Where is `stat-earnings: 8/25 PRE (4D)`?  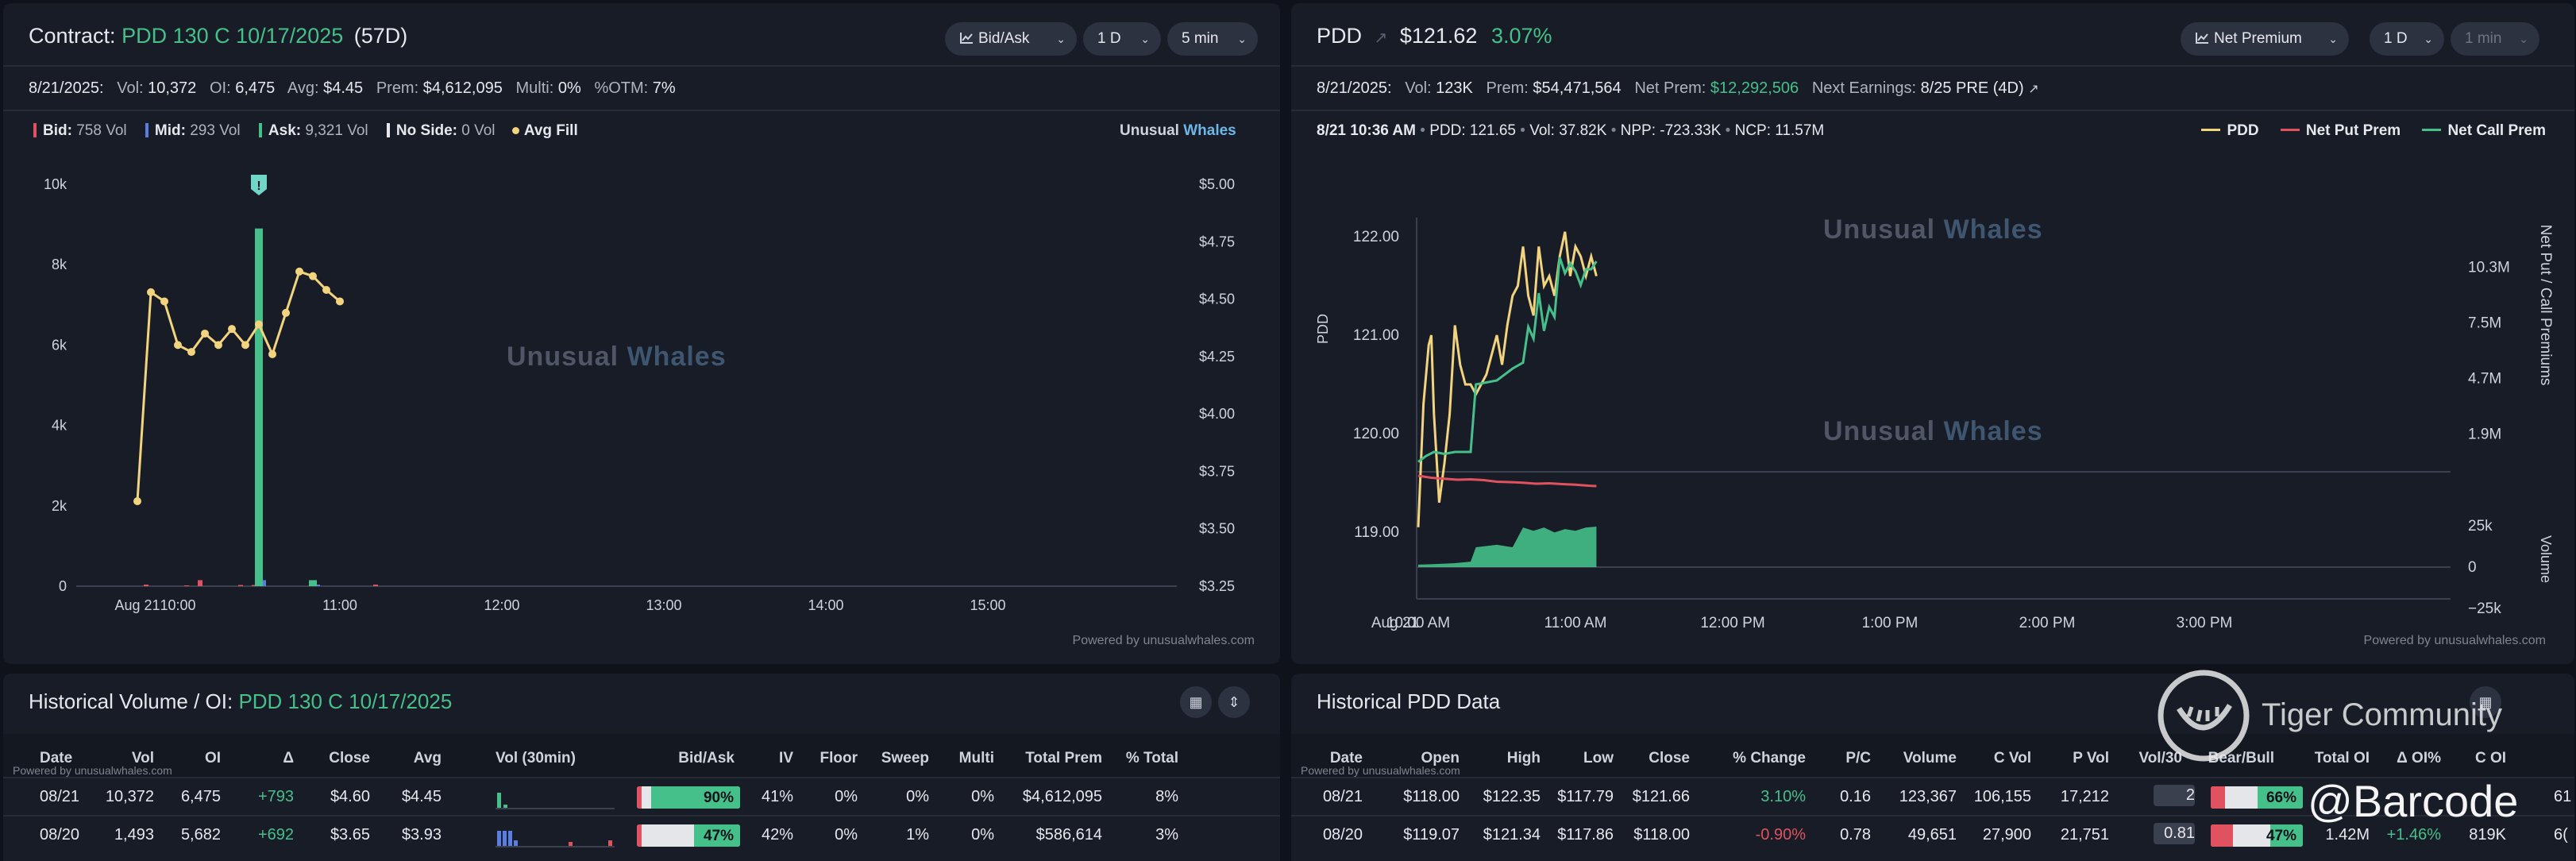
stat-earnings: 8/25 PRE (4D) is located at coordinates (1972, 88).